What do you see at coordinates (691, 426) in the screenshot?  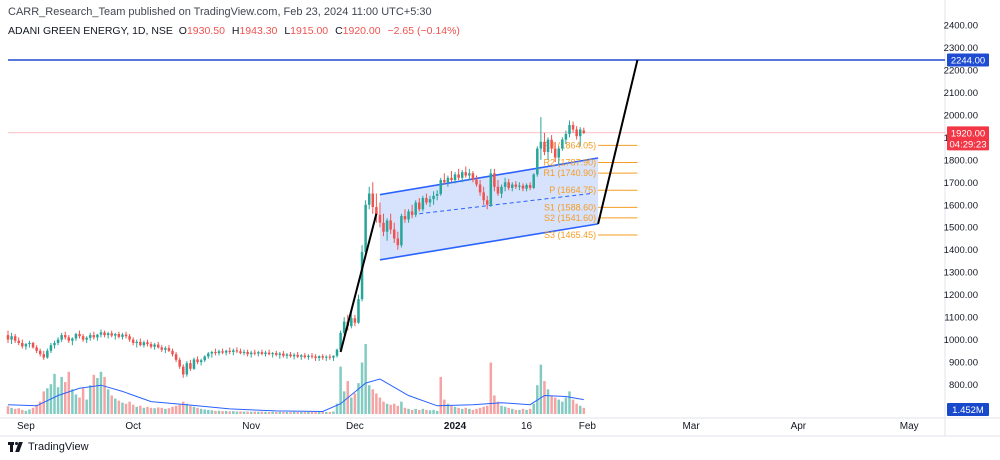 I see `time-tick-label: Mar` at bounding box center [691, 426].